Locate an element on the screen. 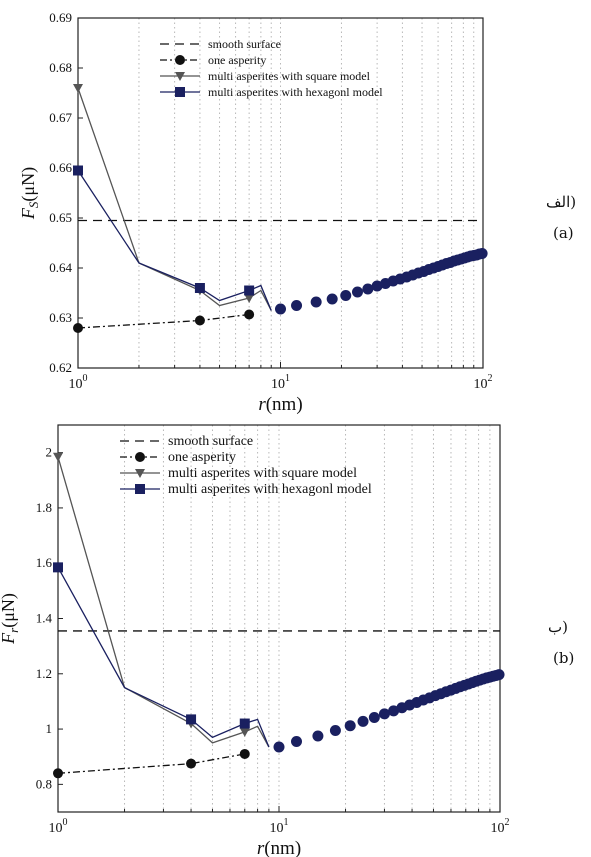 This screenshot has width=591, height=857. y-tick-label: 1.8 is located at coordinates (44, 507).